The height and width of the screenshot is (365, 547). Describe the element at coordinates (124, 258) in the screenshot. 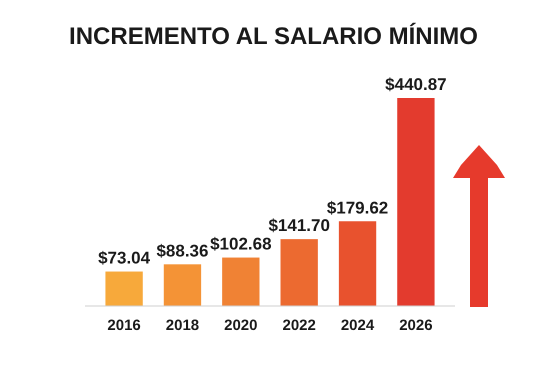

I see `data-label: $73.04` at that location.